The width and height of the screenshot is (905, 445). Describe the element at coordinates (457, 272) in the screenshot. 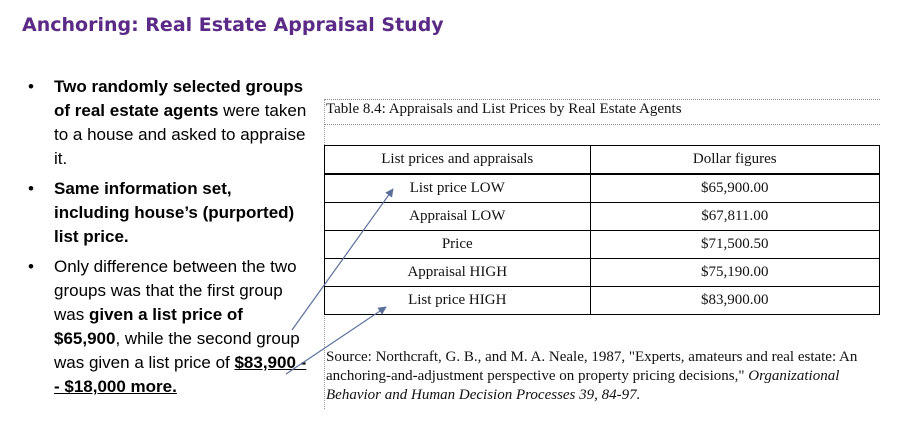

I see `table-cell: Appraisal HIGH` at that location.